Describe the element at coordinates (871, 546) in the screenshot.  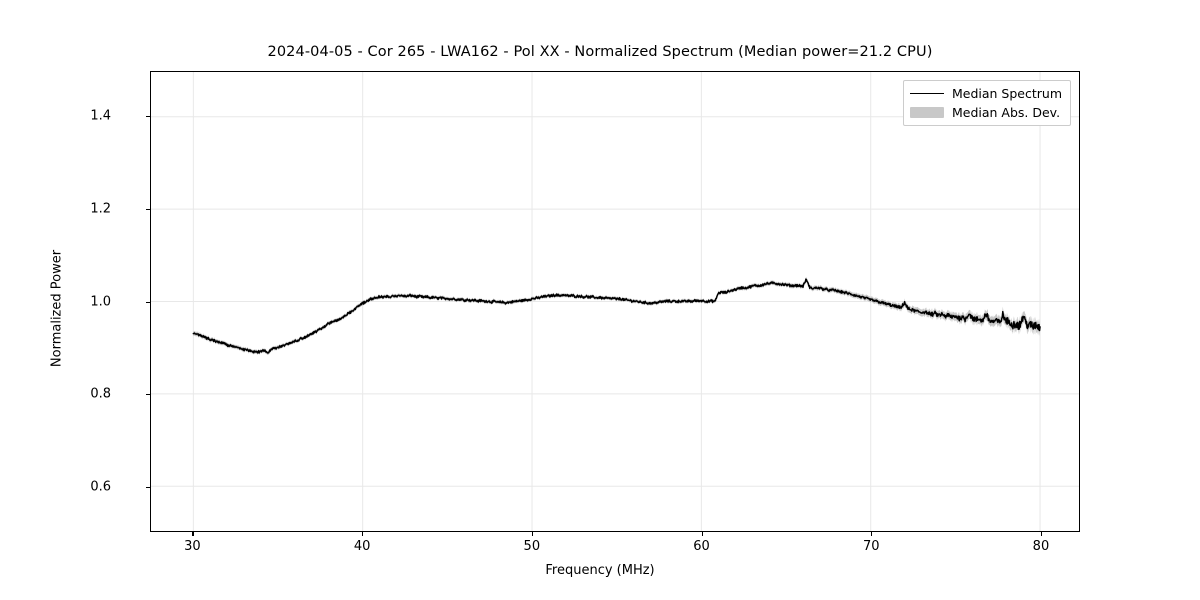
I see `x-axis-tick-label: 70` at that location.